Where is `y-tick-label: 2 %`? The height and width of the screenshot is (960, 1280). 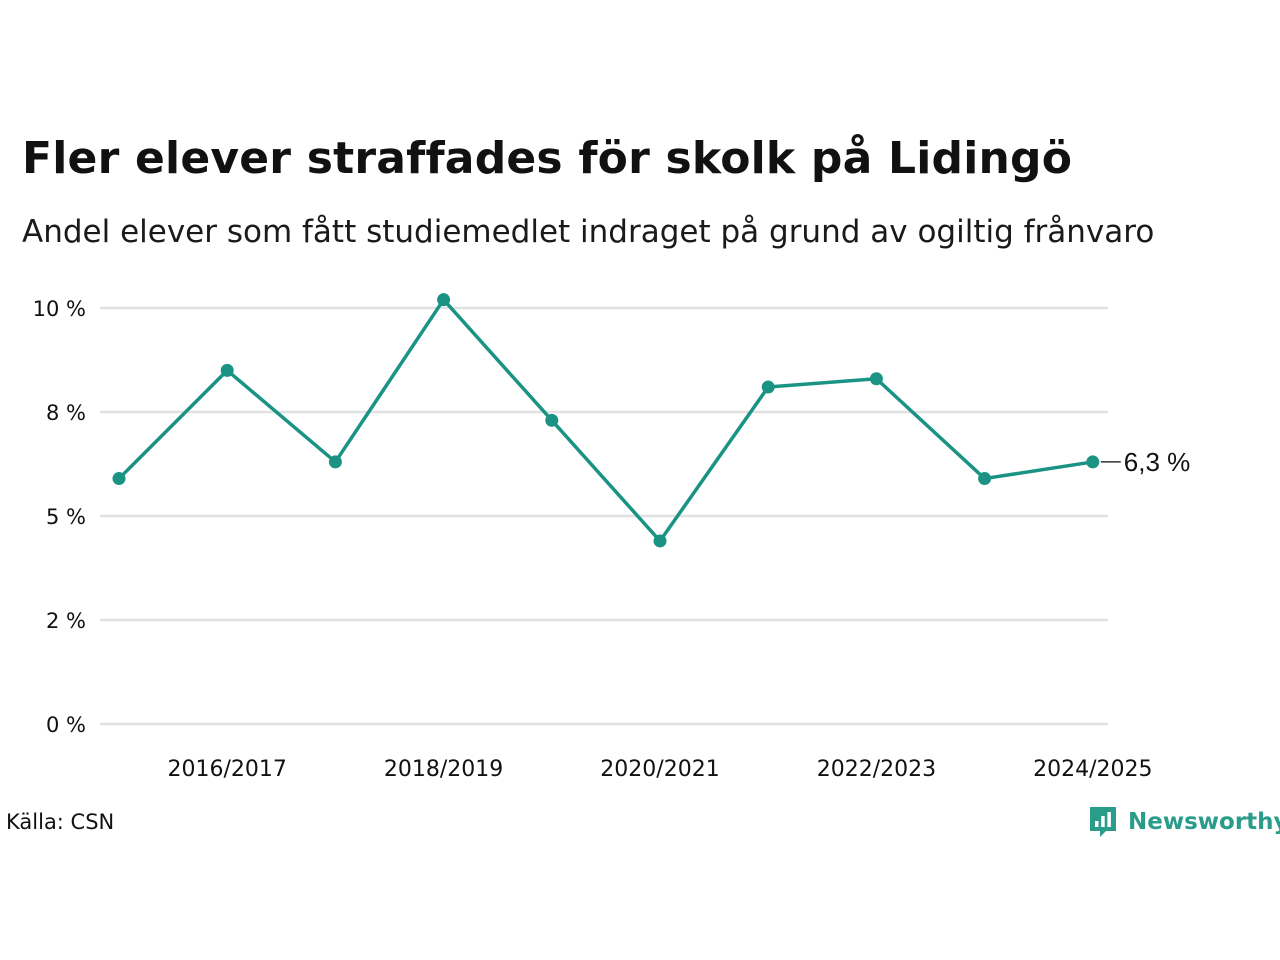
y-tick-label: 2 % is located at coordinates (66, 621).